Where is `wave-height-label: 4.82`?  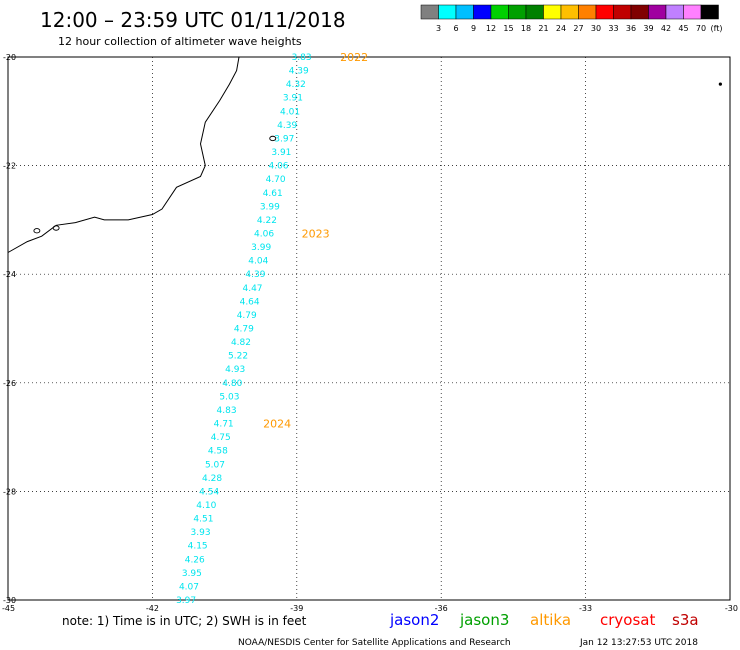 wave-height-label: 4.82 is located at coordinates (241, 343).